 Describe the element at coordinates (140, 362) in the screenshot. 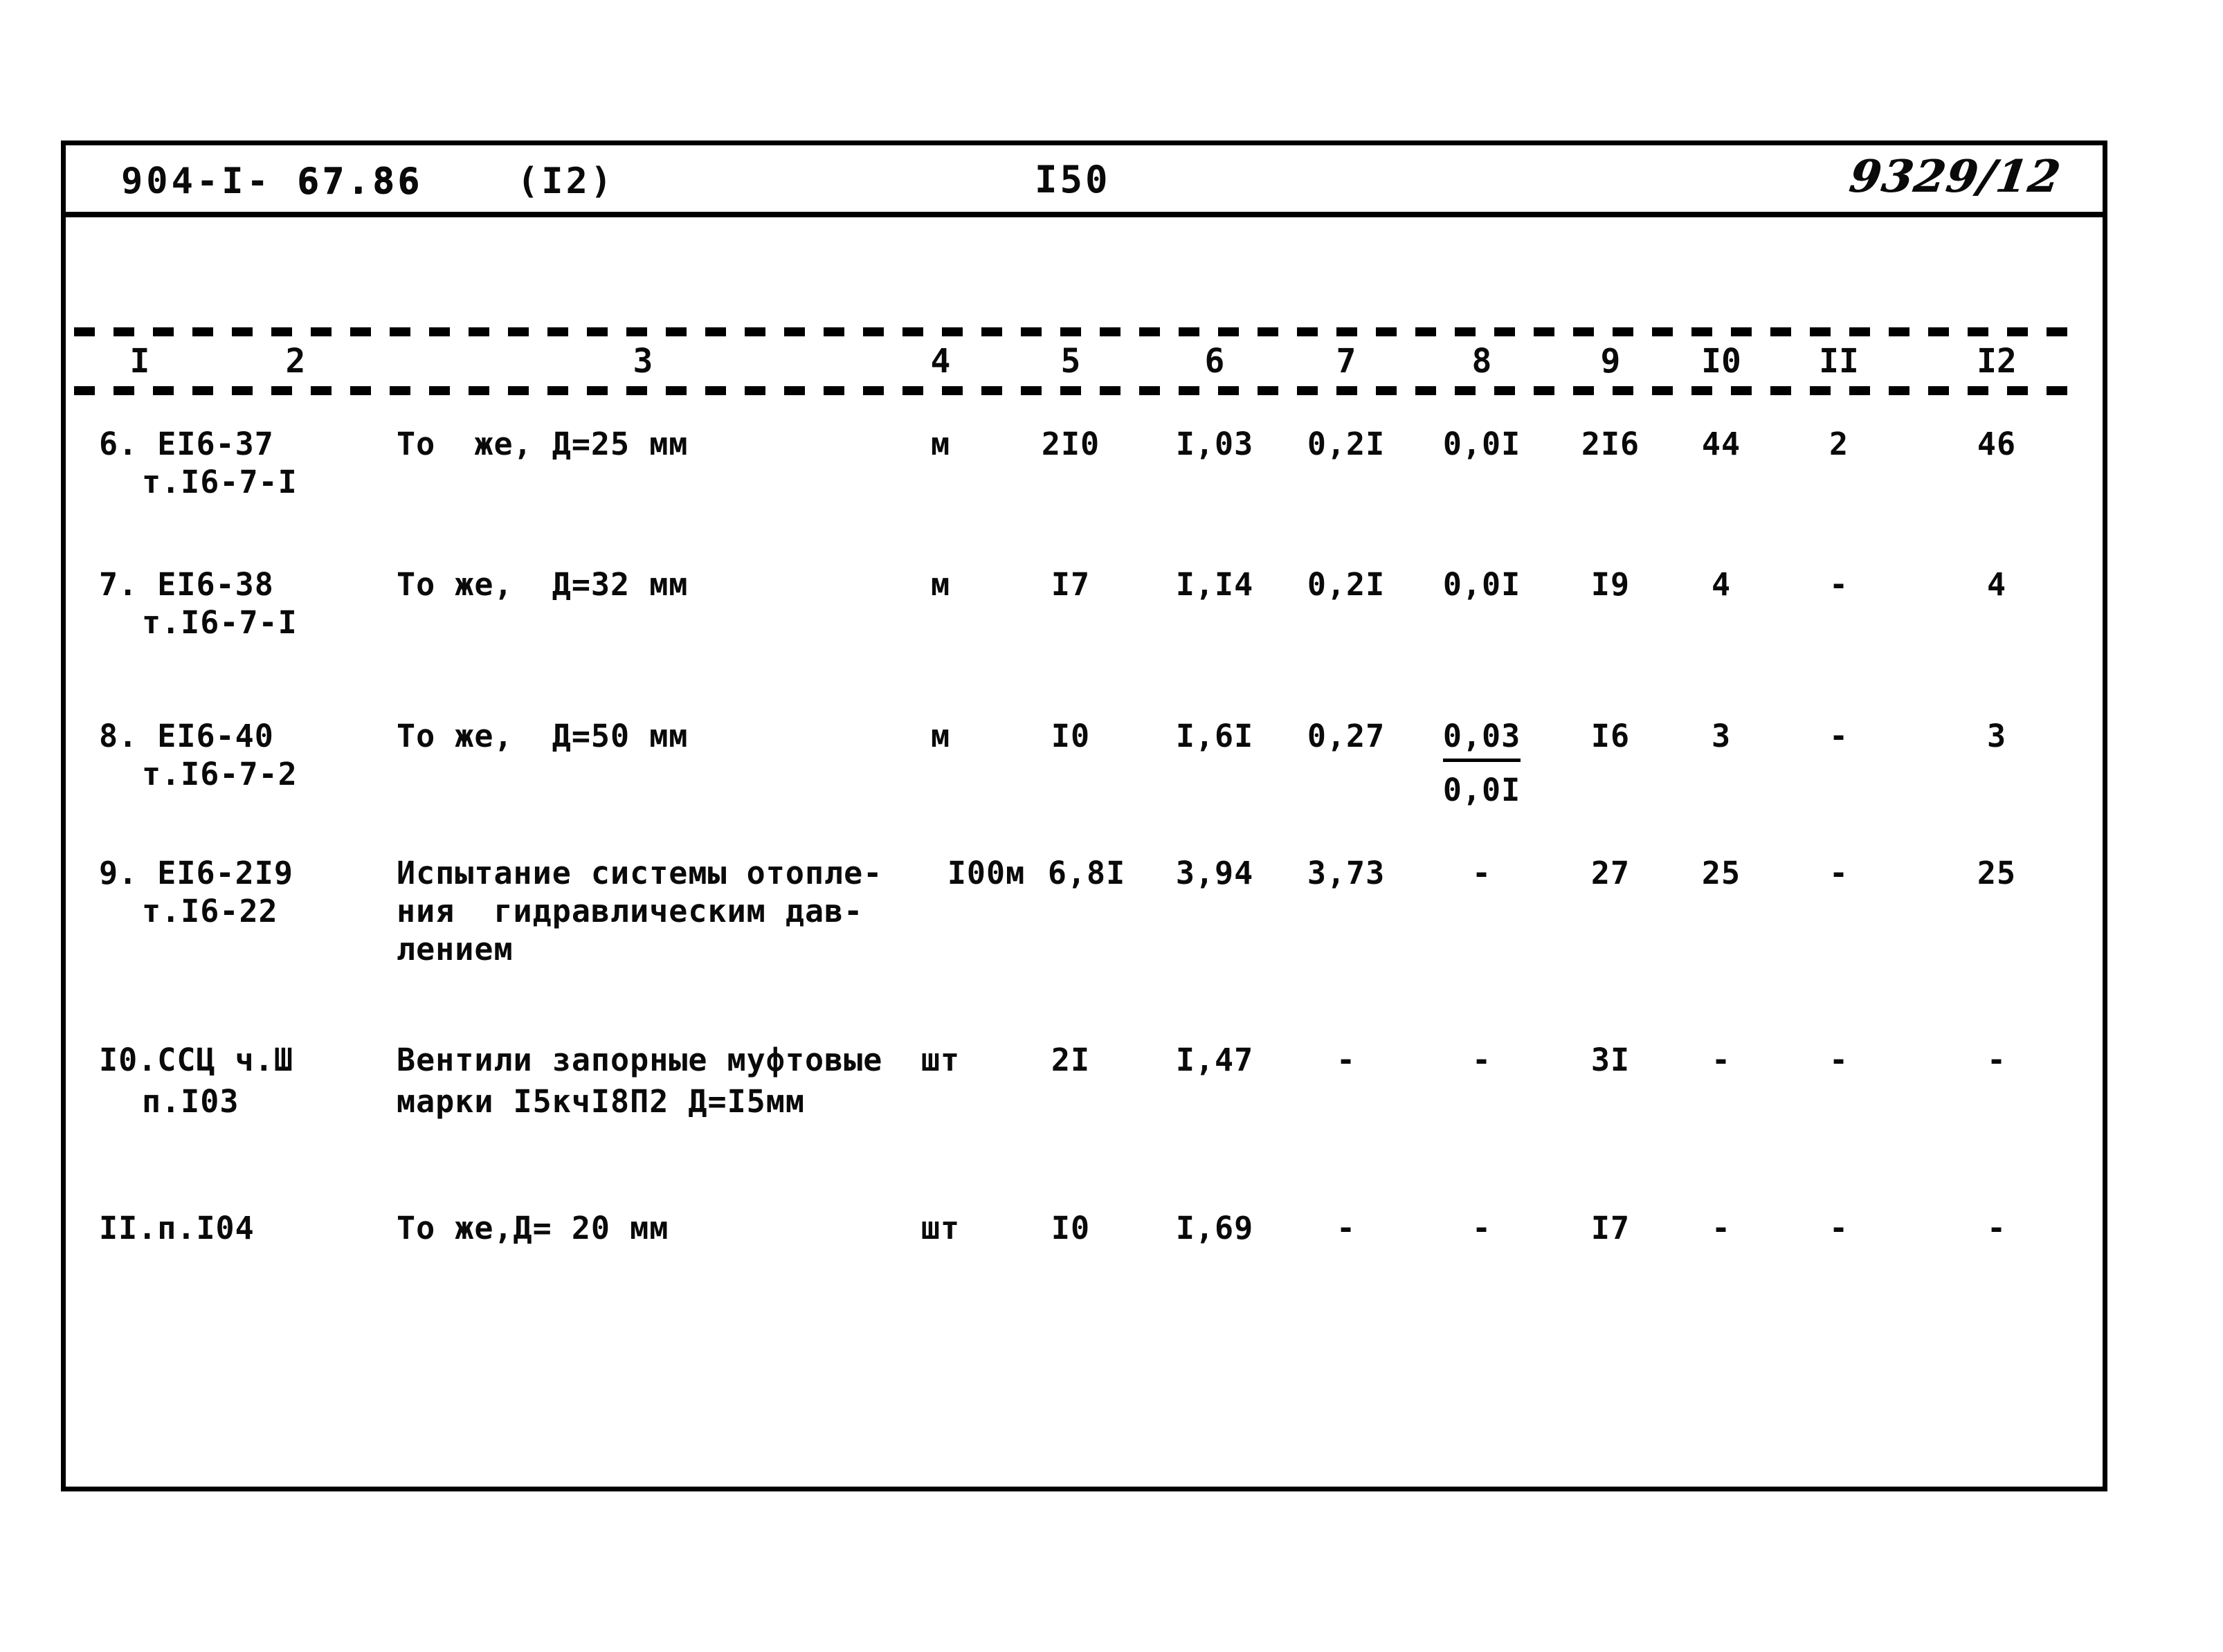

I see `column-header-1: I` at that location.